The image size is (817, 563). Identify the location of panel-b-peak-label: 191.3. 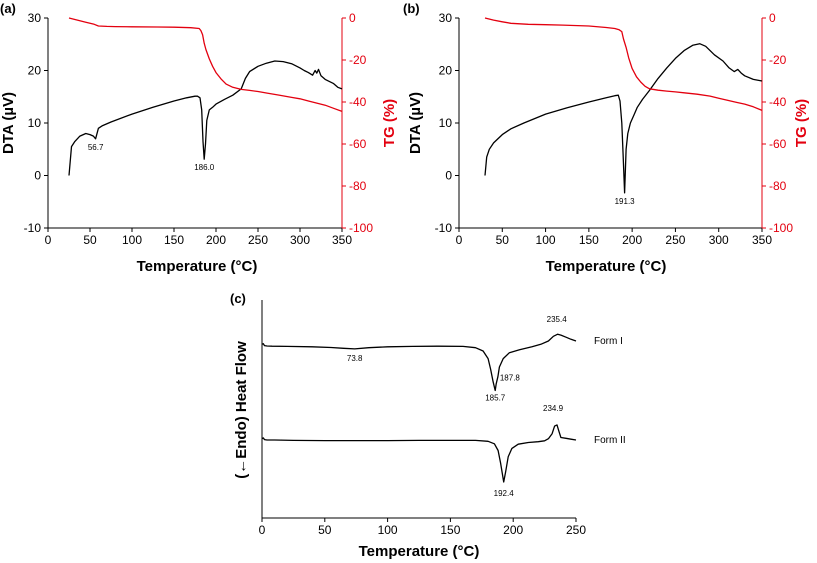
(625, 201).